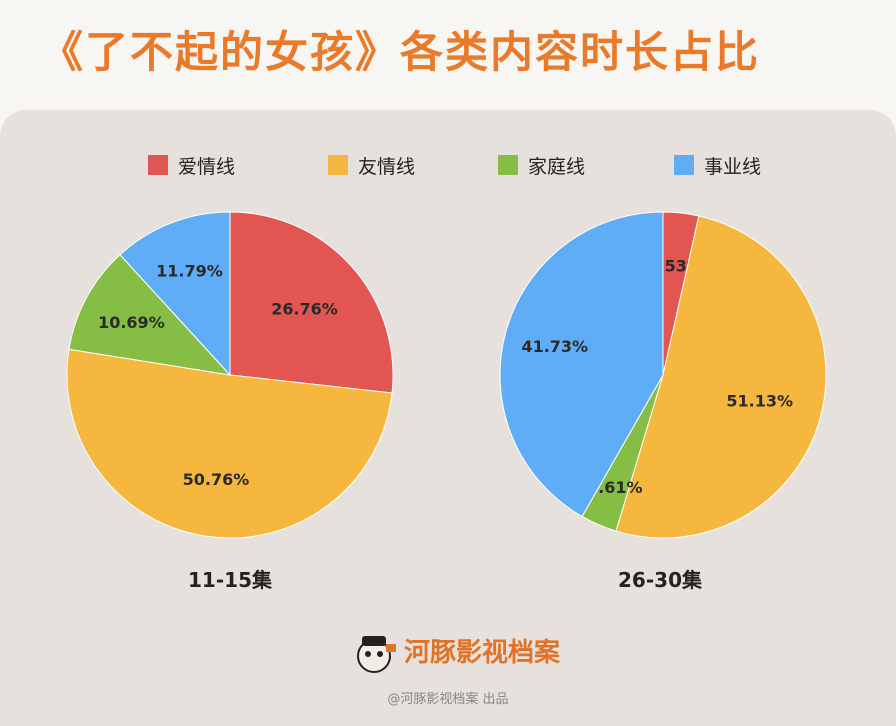 The image size is (896, 726). I want to click on legend-label-career: 事业线, so click(733, 166).